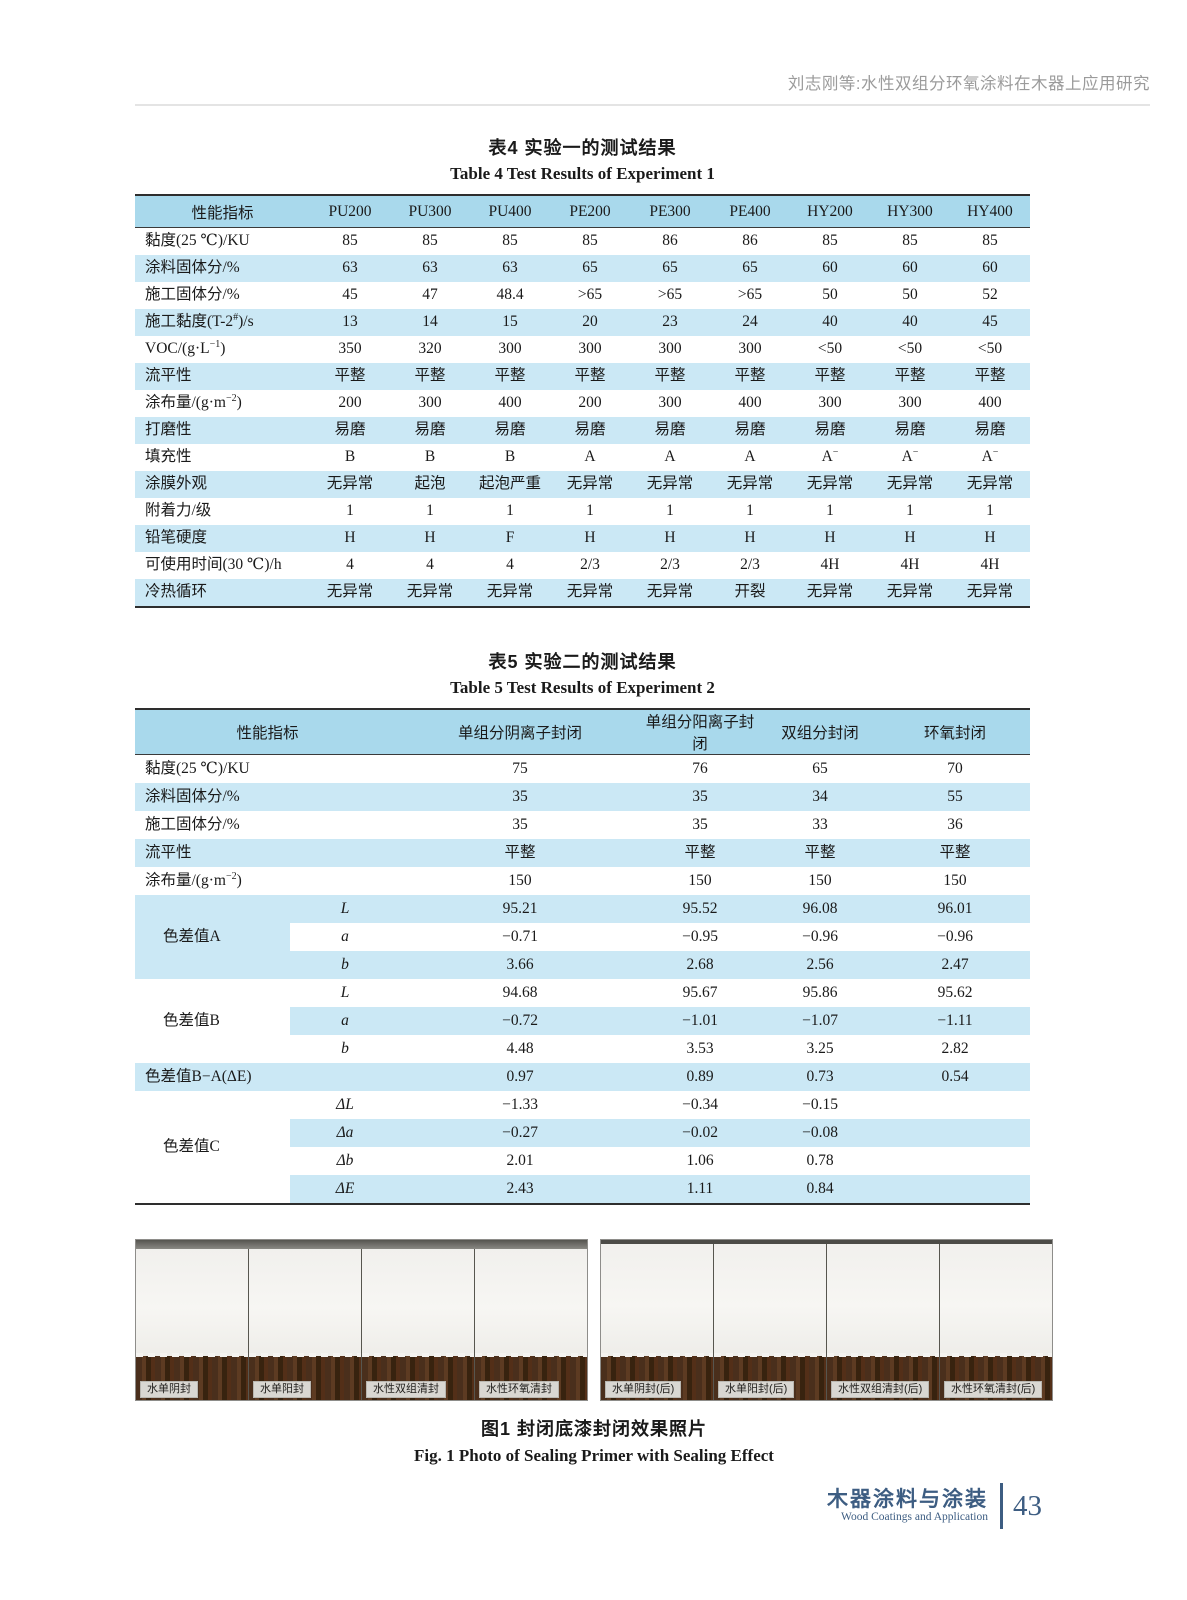  What do you see at coordinates (910, 295) in the screenshot?
I see `table-cell: 50` at bounding box center [910, 295].